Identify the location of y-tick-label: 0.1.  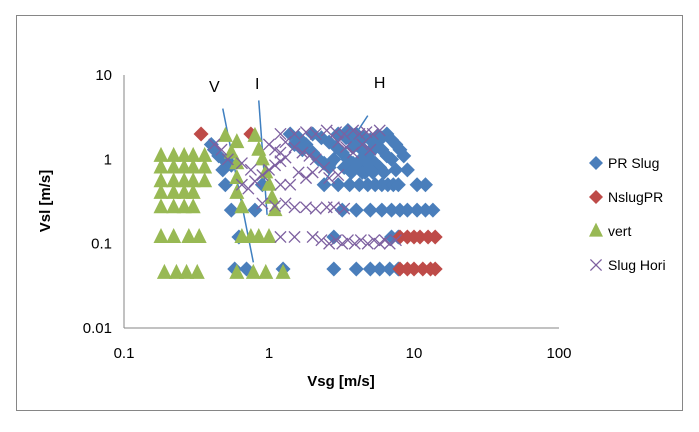
(101, 244).